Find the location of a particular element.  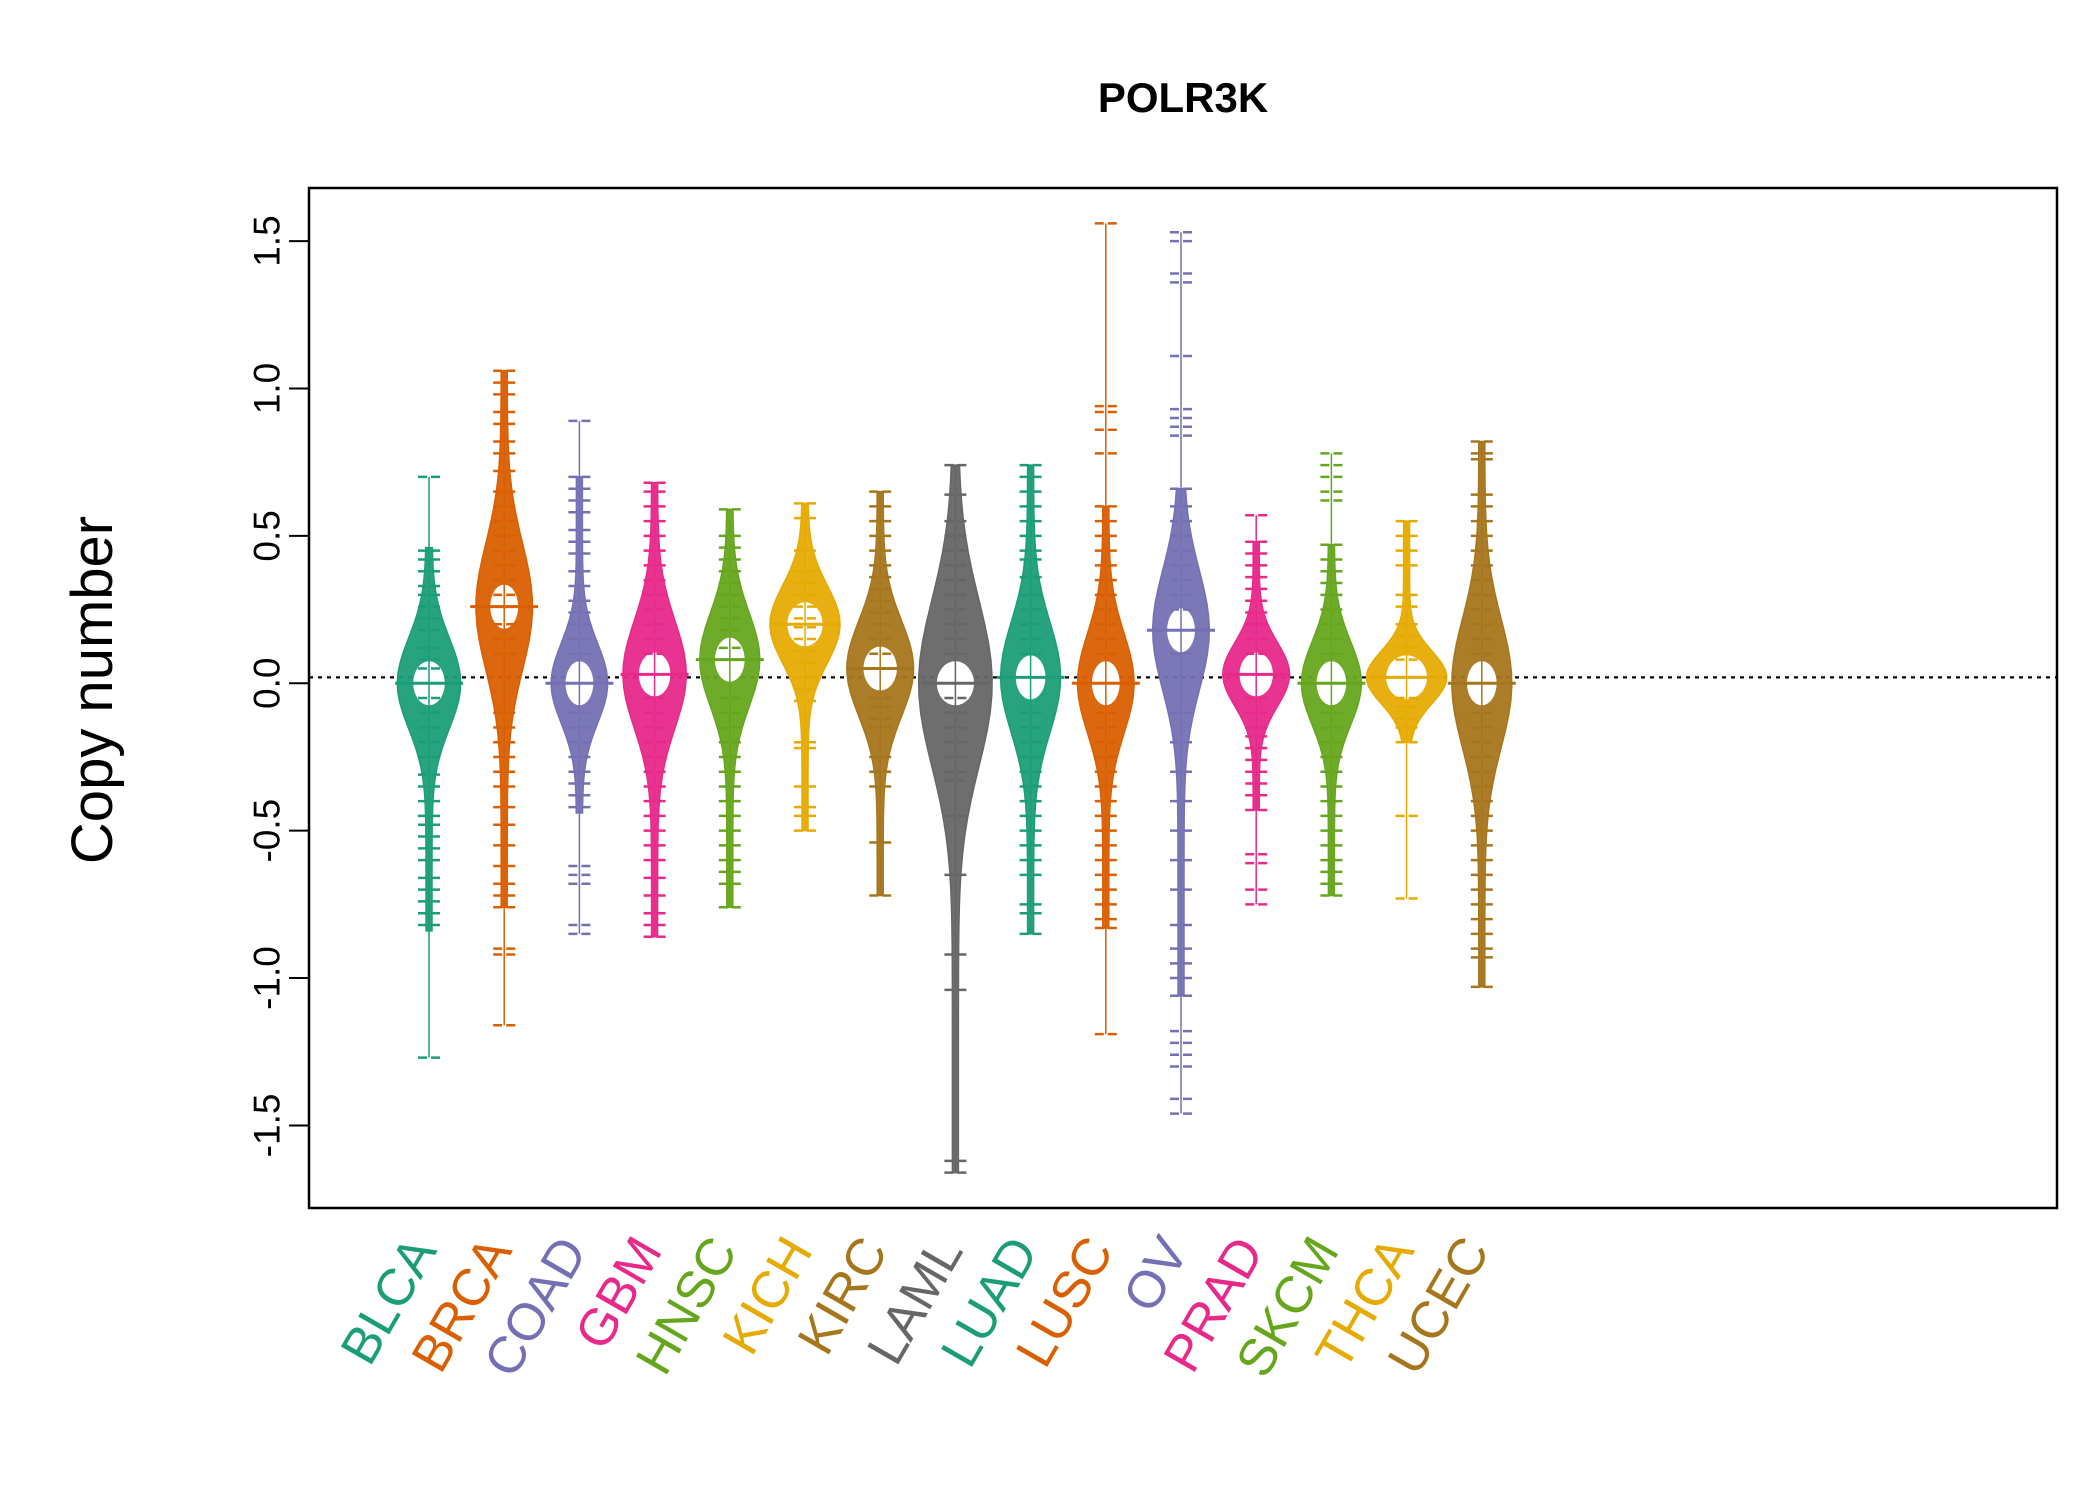

y-tick-label: -1.5 is located at coordinates (267, 1126).